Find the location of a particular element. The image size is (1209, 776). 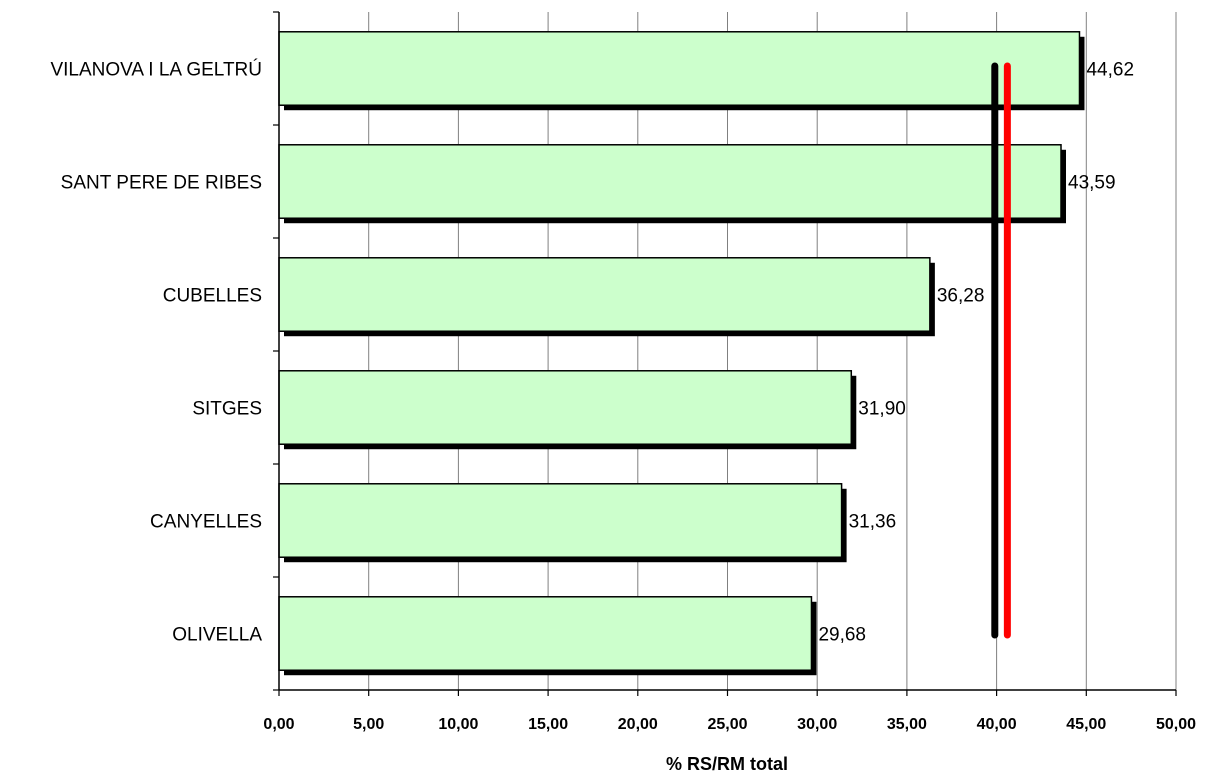

x-axis-title: % RS/RM total is located at coordinates (727, 764).